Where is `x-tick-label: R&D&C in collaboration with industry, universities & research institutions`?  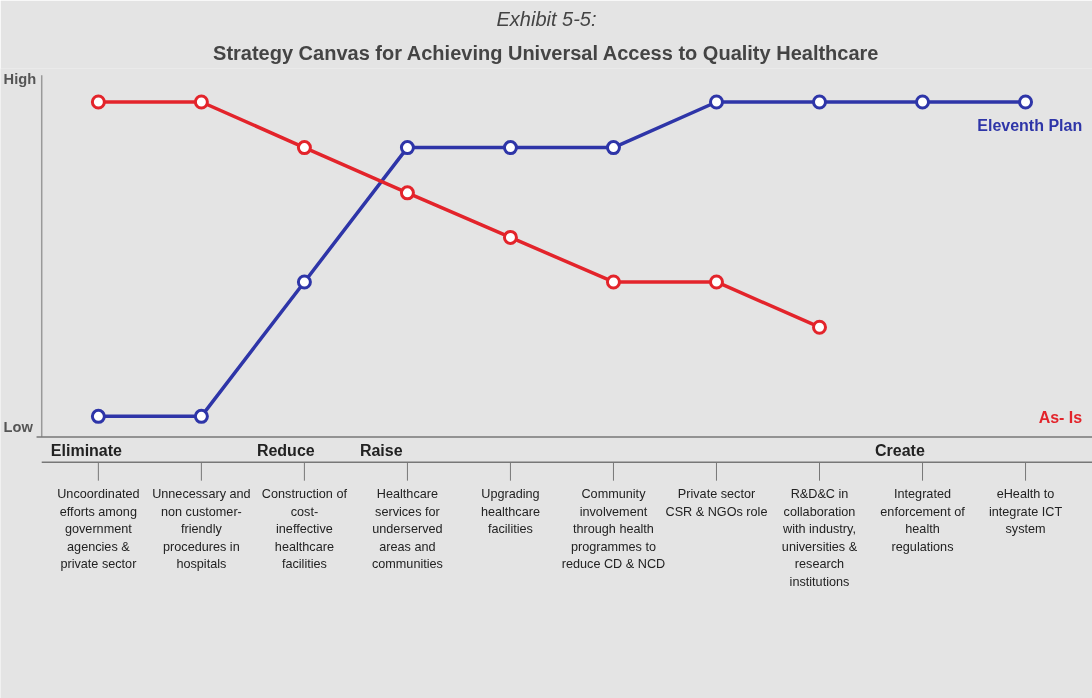
x-tick-label: R&D&C in collaboration with industry, universities & research institutions is located at coordinates (819, 538).